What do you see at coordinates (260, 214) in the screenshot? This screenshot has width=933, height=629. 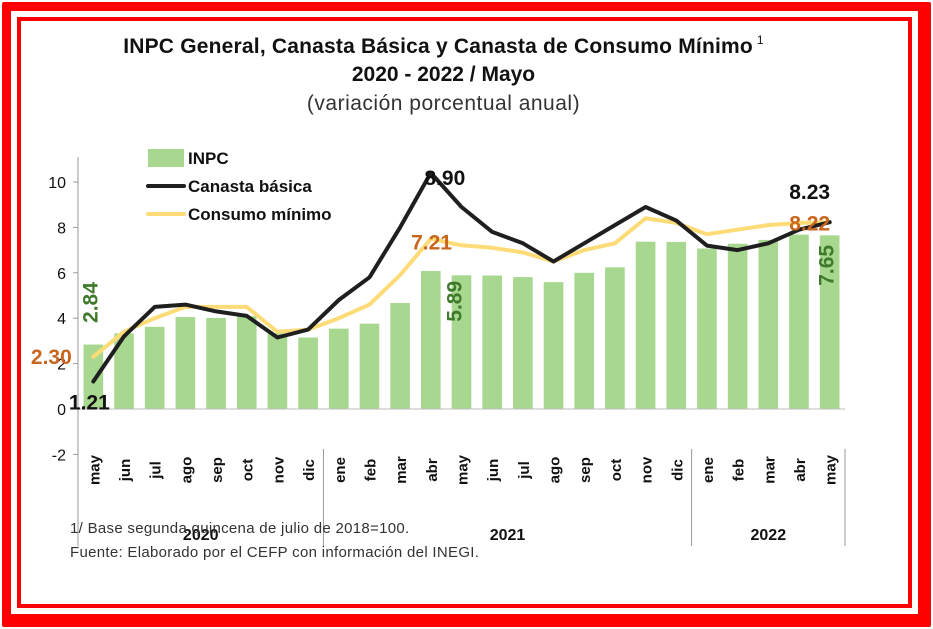 I see `legend-label: Consumo mínimo` at bounding box center [260, 214].